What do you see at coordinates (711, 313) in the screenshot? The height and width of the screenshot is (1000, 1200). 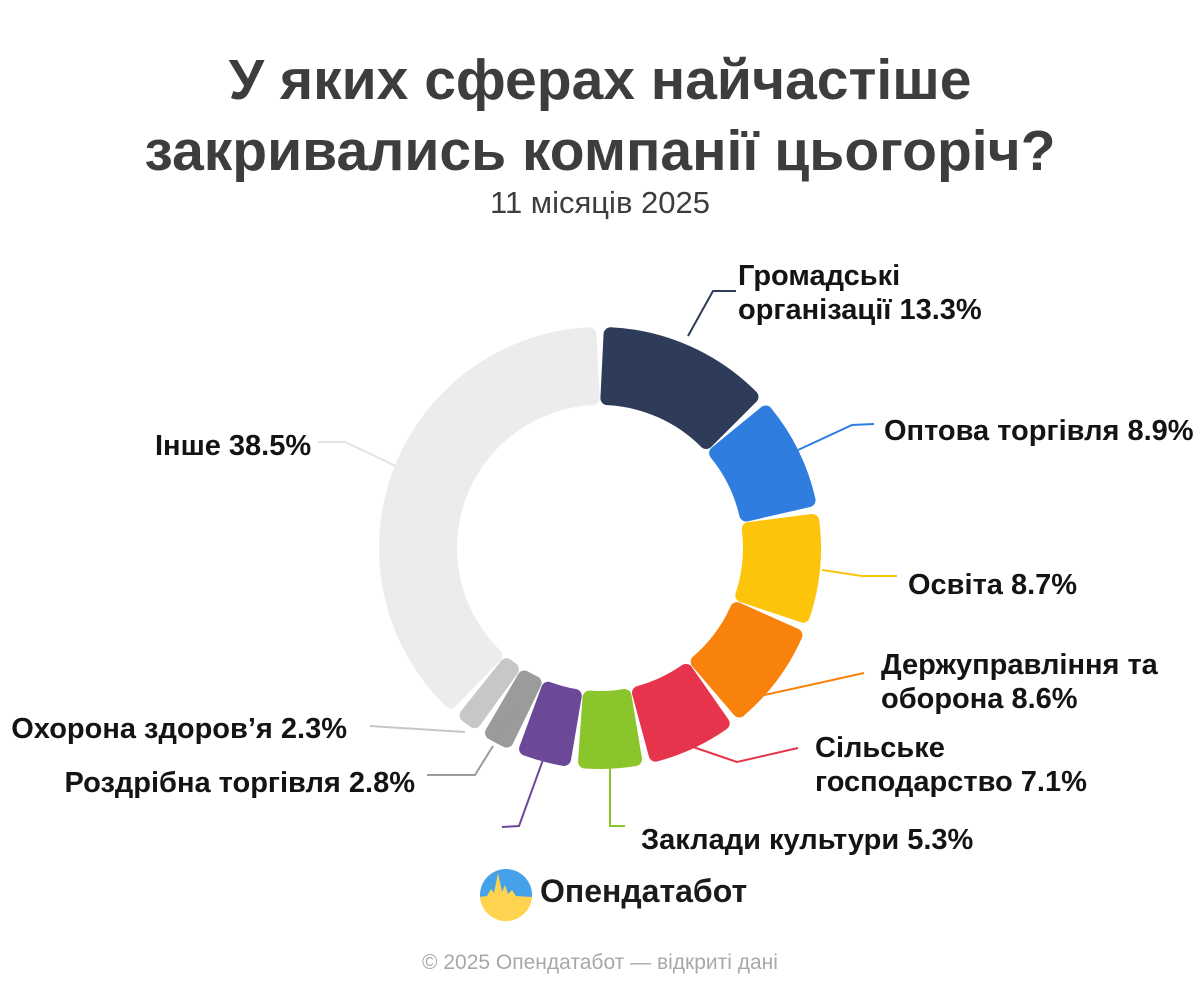 I see `leader-line-hromadski` at bounding box center [711, 313].